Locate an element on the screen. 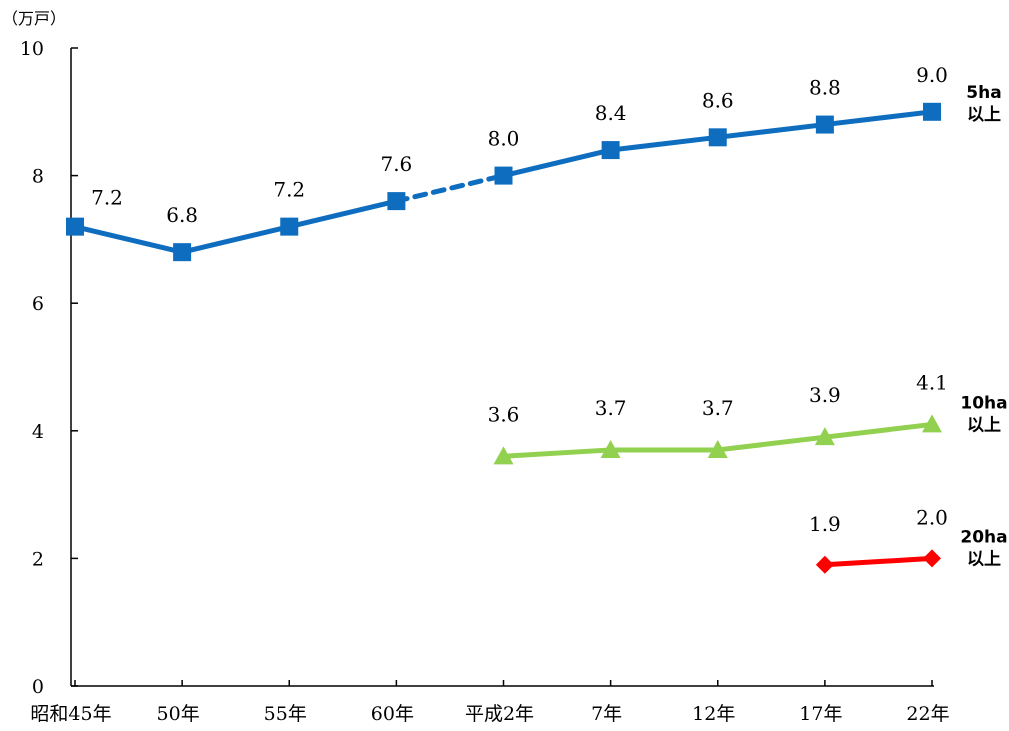 The image size is (1009, 731). data-label: 9.0 is located at coordinates (932, 75).